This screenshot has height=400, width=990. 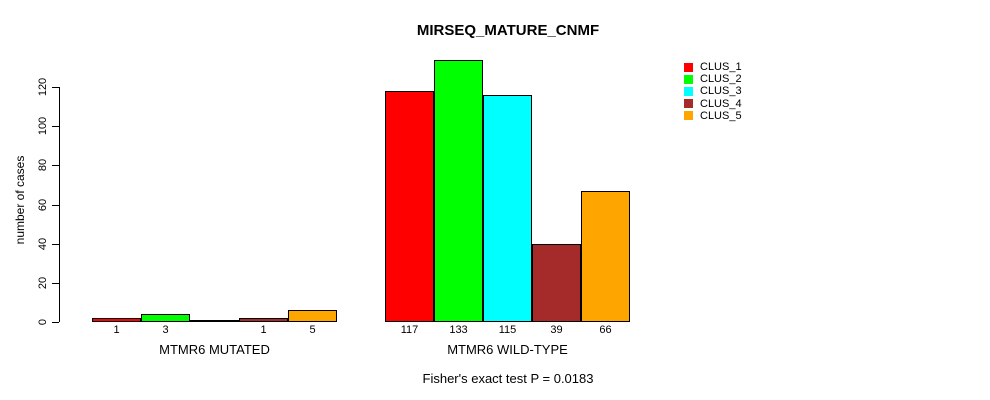 I want to click on legend-label: CLUS_3, so click(x=721, y=91).